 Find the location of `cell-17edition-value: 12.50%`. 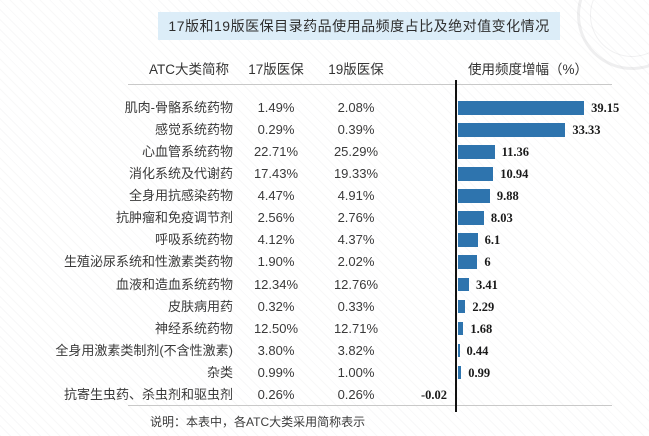

cell-17edition-value: 12.50% is located at coordinates (276, 328).